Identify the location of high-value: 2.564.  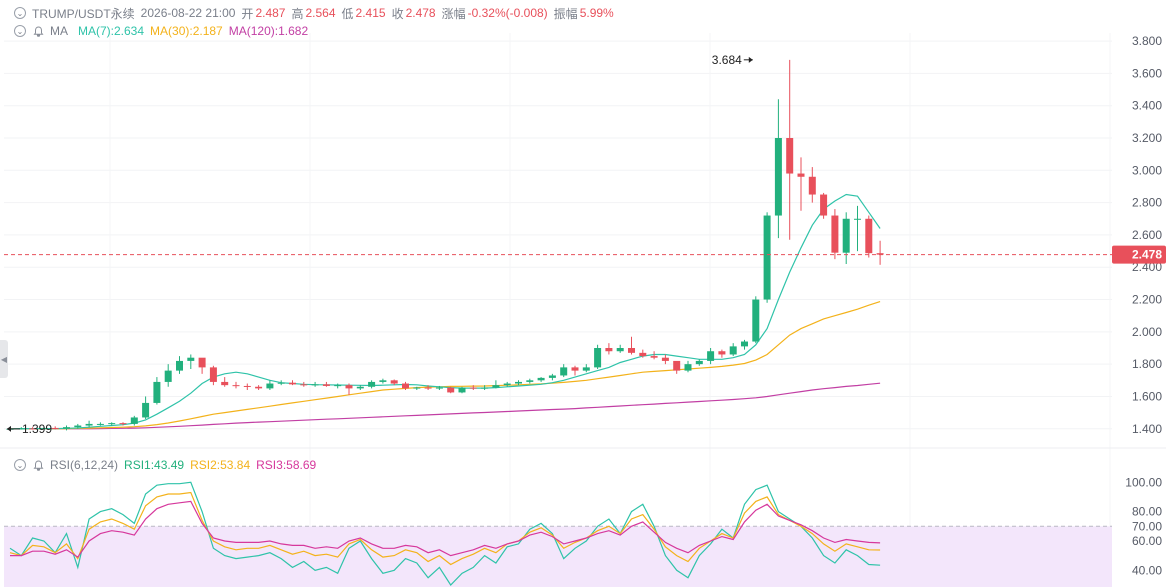
(320, 13).